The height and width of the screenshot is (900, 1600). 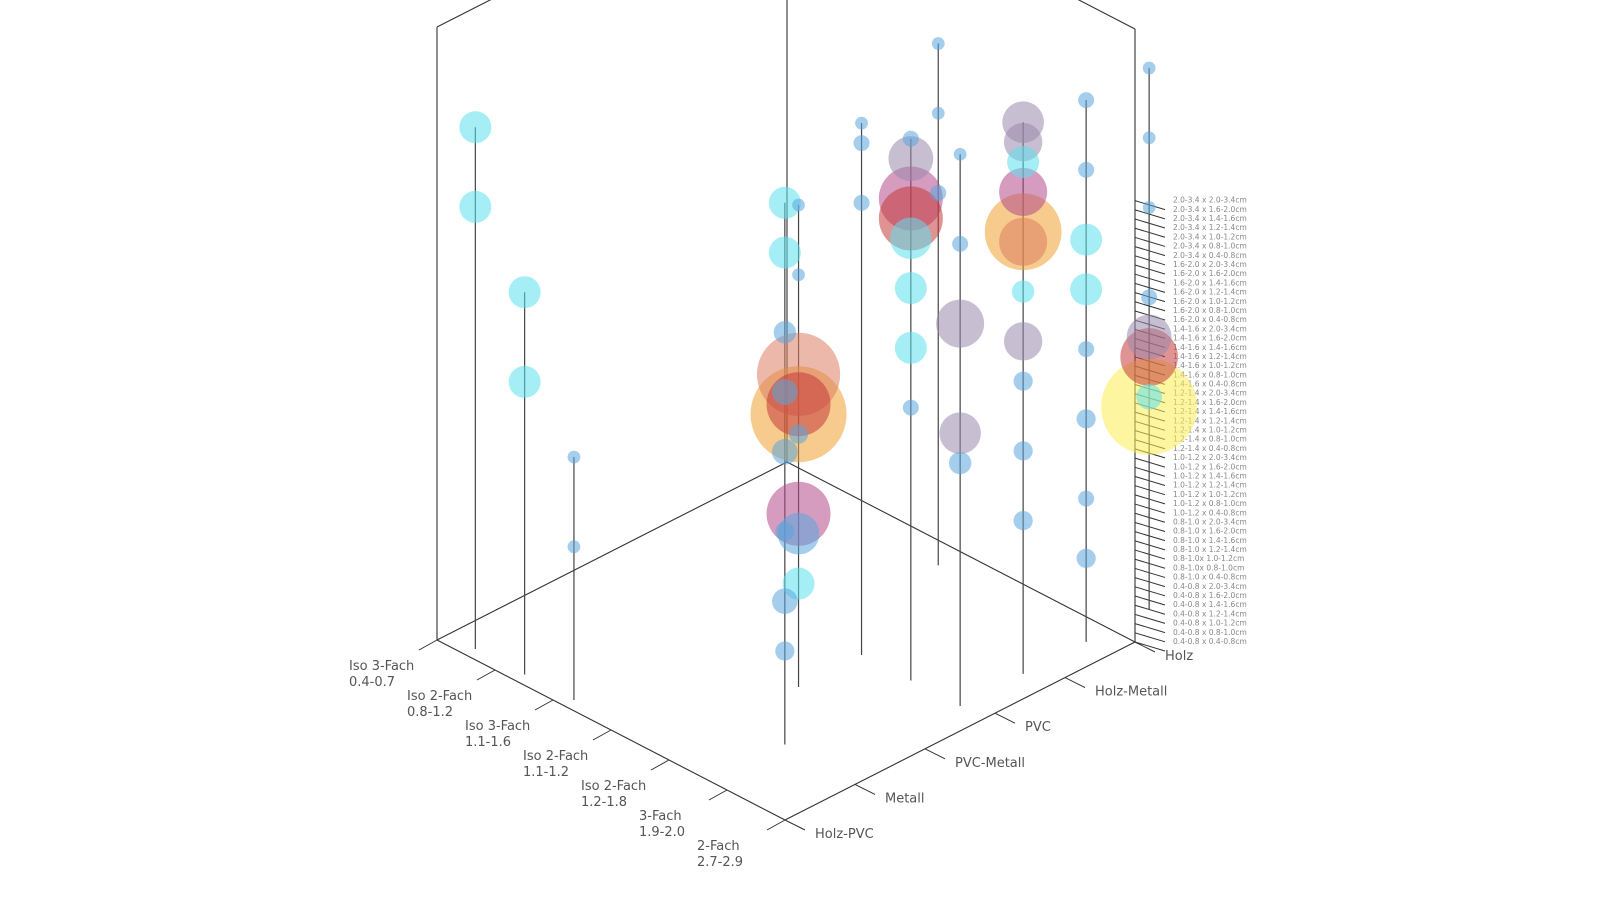 I want to click on x-tick-label: Iso 3-Fach 0.4-0.7, so click(x=381, y=674).